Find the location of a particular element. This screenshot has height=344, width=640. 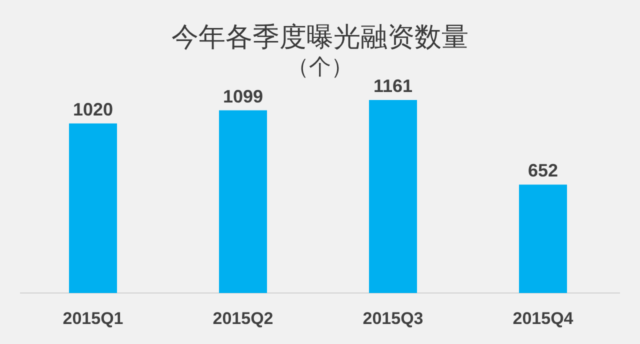

x-tick-label: 2015Q4 is located at coordinates (543, 318).